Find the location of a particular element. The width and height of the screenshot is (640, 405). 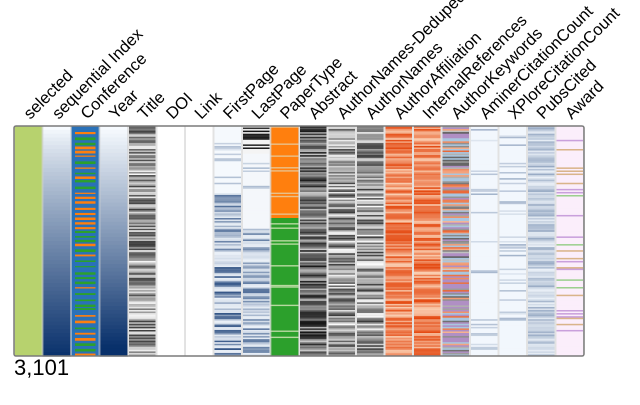

column-header: Title is located at coordinates (151, 105).